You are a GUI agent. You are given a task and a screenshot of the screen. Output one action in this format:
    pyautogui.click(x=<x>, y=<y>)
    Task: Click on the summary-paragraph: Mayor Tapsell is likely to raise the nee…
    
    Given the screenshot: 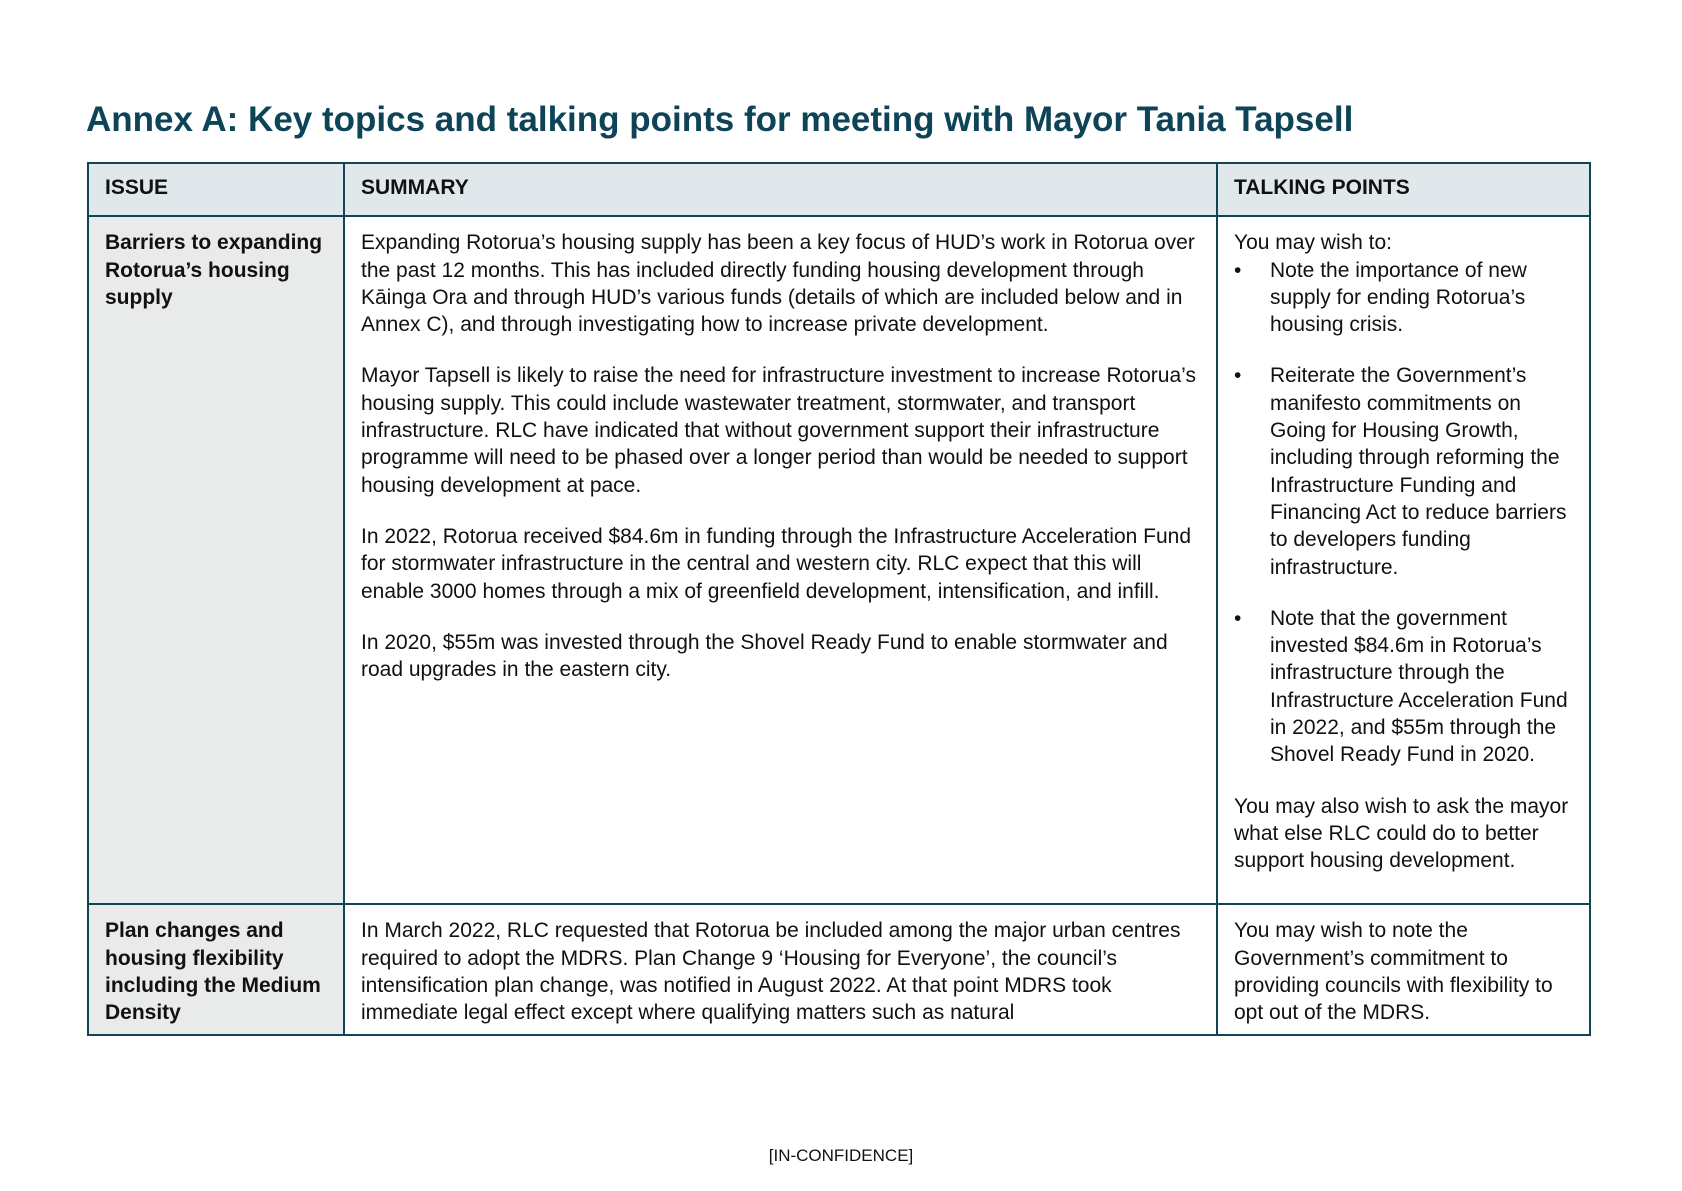 What is the action you would take?
    pyautogui.click(x=778, y=430)
    